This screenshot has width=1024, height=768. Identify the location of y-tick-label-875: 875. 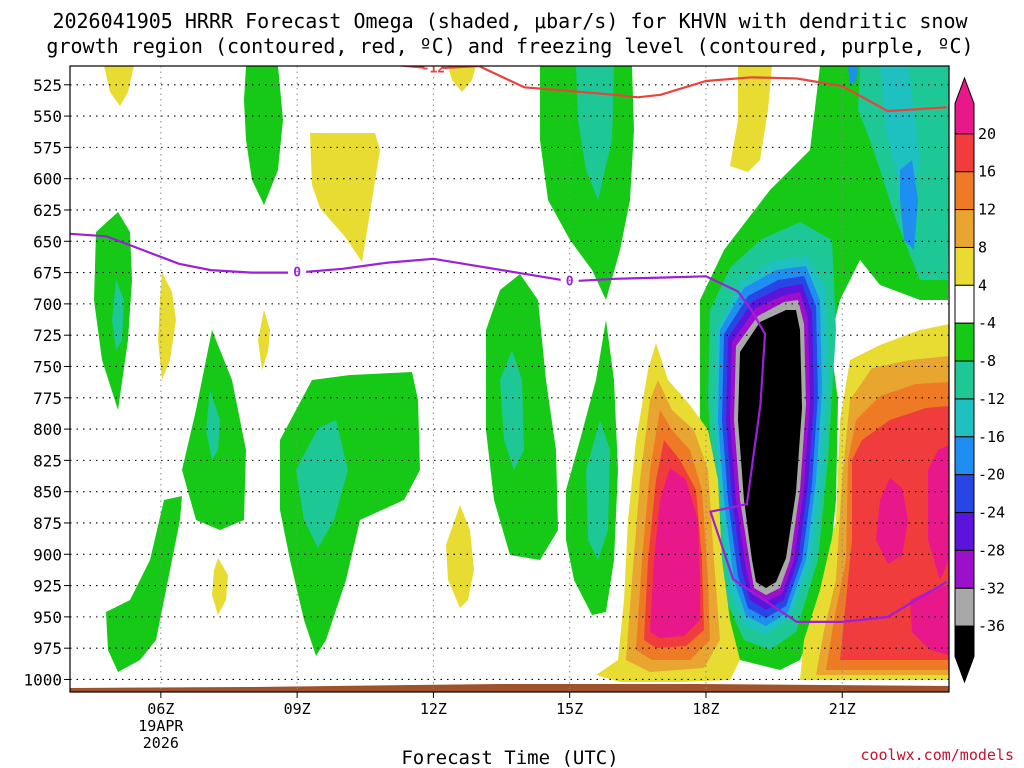
(47, 523).